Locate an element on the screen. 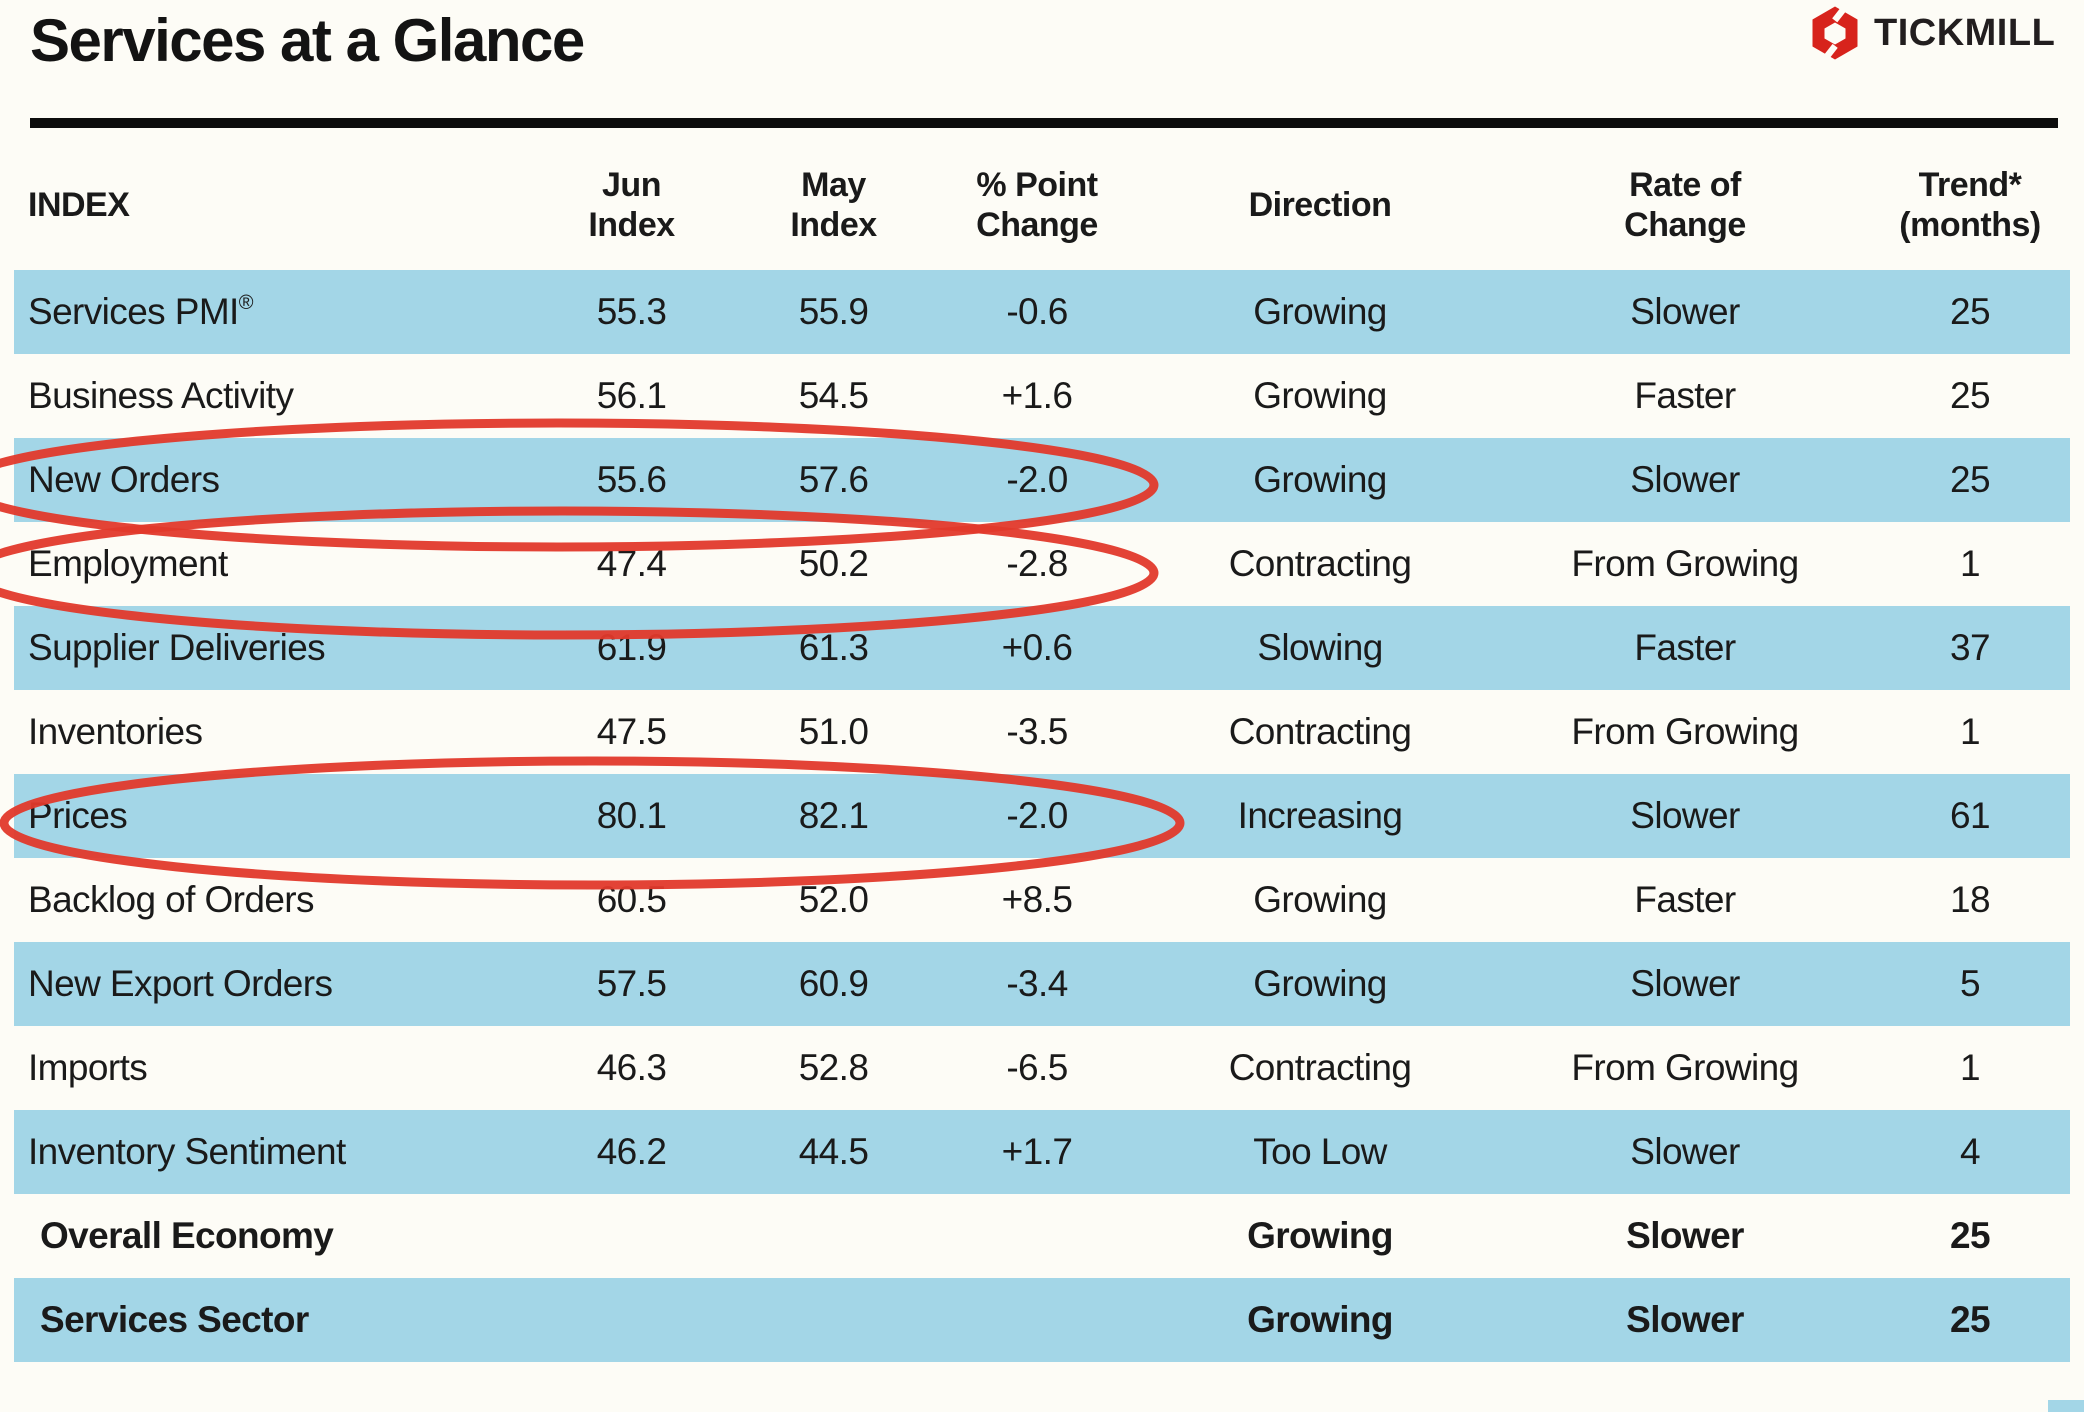  cell-point-change: -0.6 is located at coordinates (1037, 312).